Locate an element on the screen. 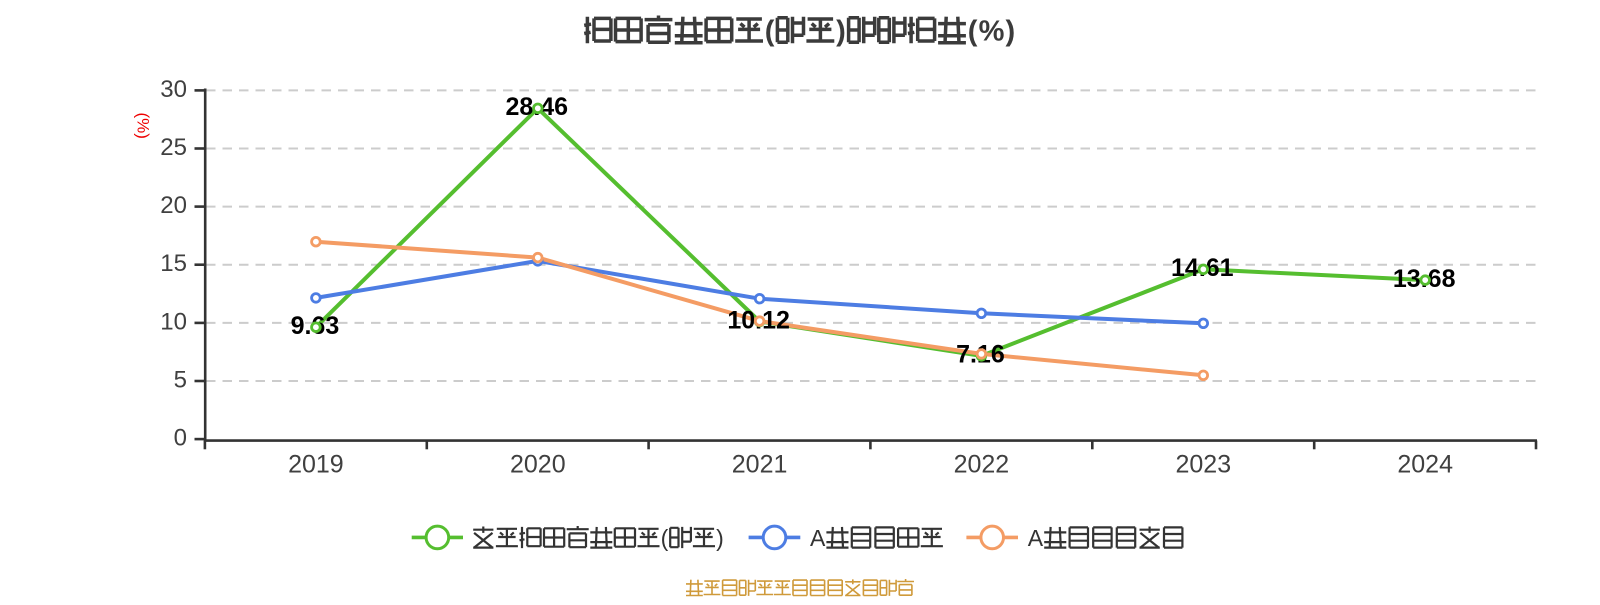 This screenshot has height=605, width=1600. svg-text: 2020 is located at coordinates (538, 465).